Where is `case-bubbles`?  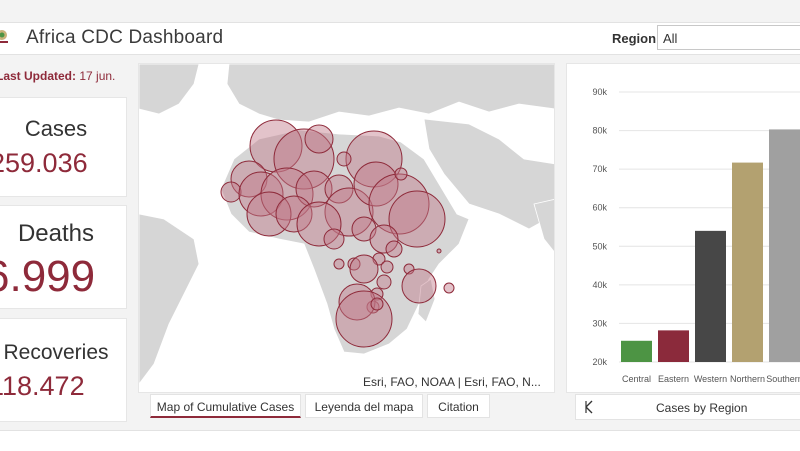 case-bubbles is located at coordinates (337, 233).